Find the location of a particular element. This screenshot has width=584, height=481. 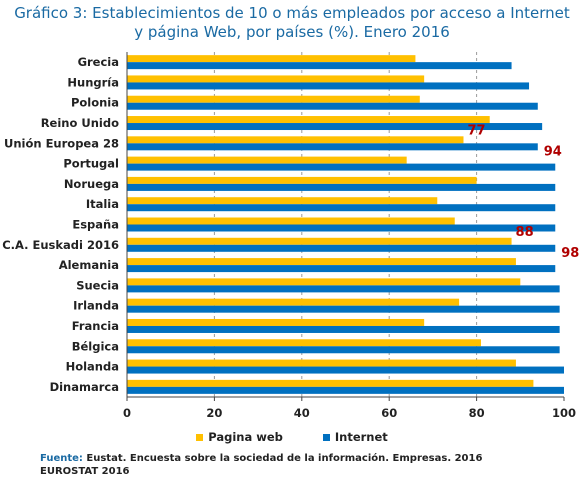

data-label-3: 98 is located at coordinates (570, 253).